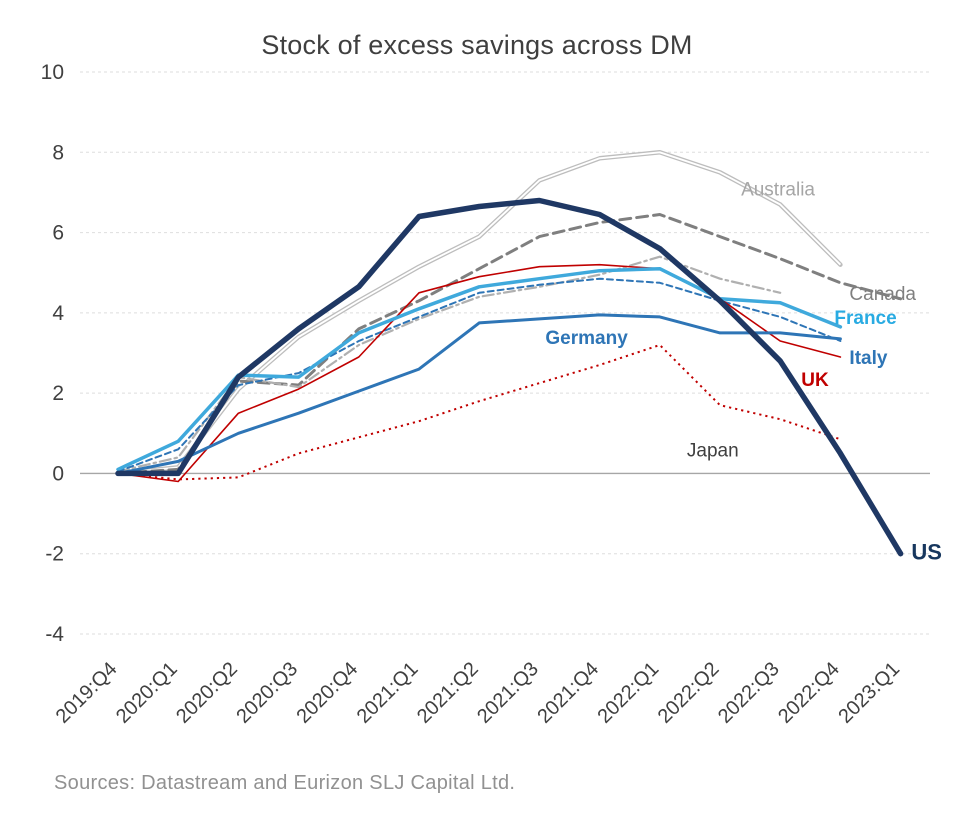 Image resolution: width=954 pixels, height=814 pixels. What do you see at coordinates (479, 412) in the screenshot?
I see `series-line-Japan` at bounding box center [479, 412].